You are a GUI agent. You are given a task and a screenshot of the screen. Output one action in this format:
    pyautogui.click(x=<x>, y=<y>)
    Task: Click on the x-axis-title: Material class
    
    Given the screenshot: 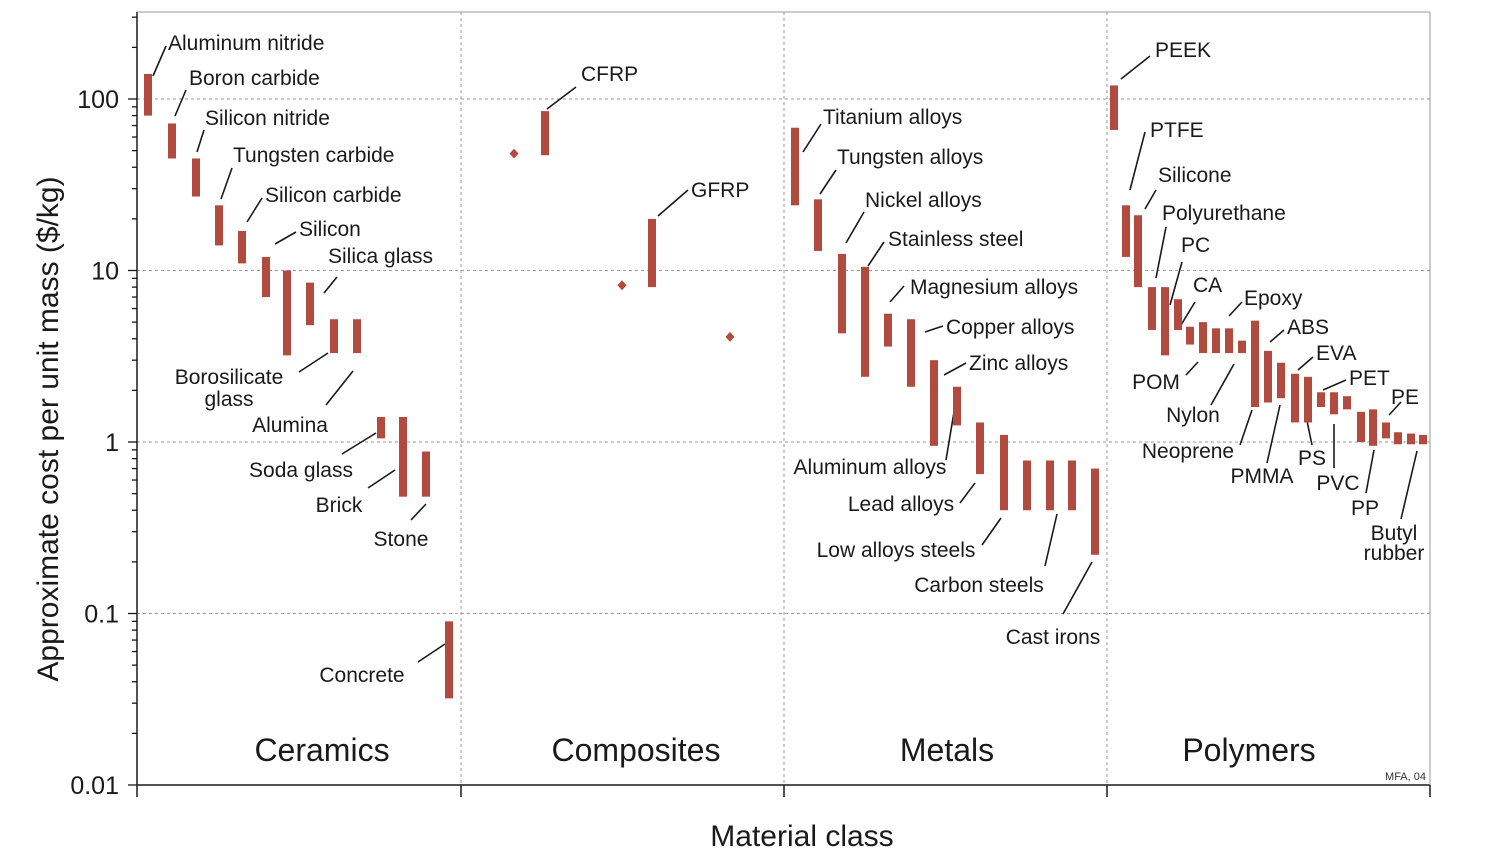 What is the action you would take?
    pyautogui.click(x=801, y=836)
    